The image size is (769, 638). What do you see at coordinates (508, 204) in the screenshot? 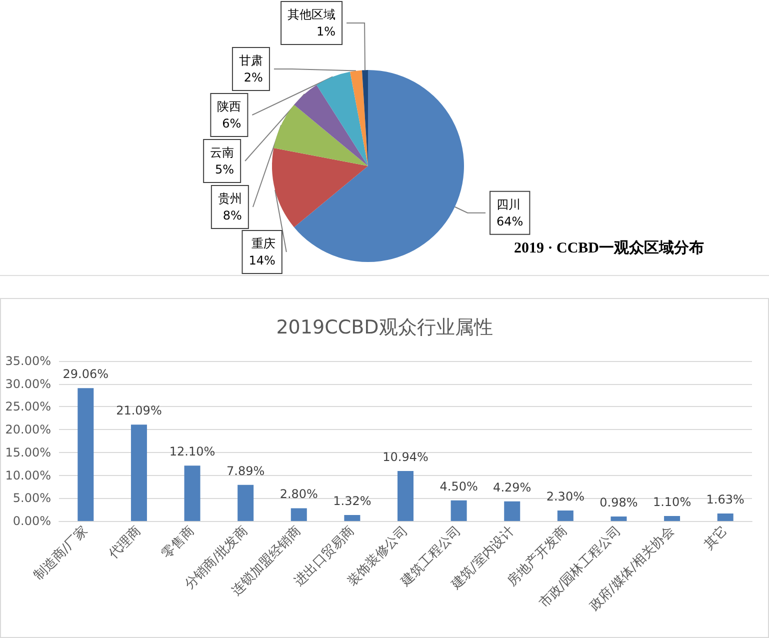
I see `slice-label: 四川` at bounding box center [508, 204].